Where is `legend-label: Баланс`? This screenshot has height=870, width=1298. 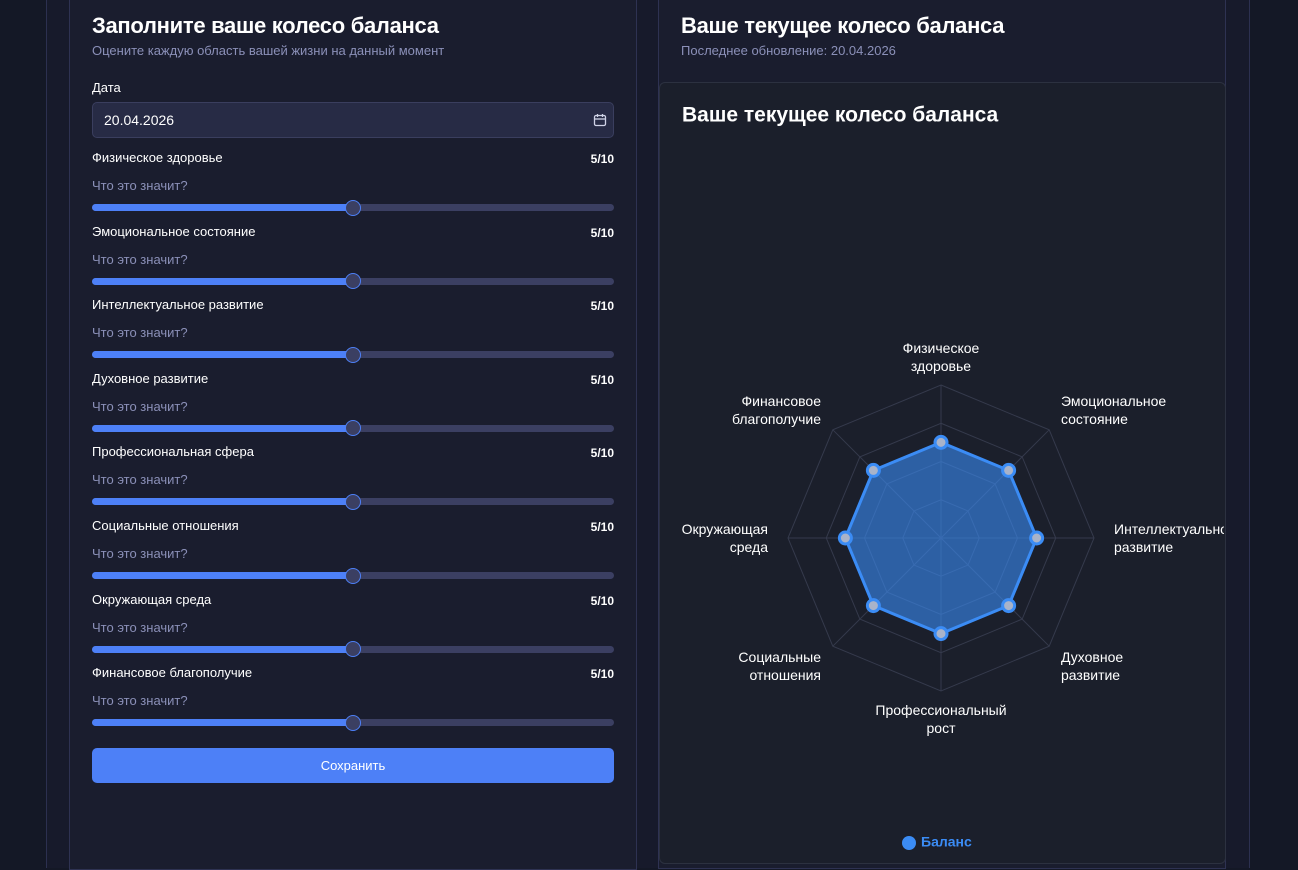 legend-label: Баланс is located at coordinates (946, 842).